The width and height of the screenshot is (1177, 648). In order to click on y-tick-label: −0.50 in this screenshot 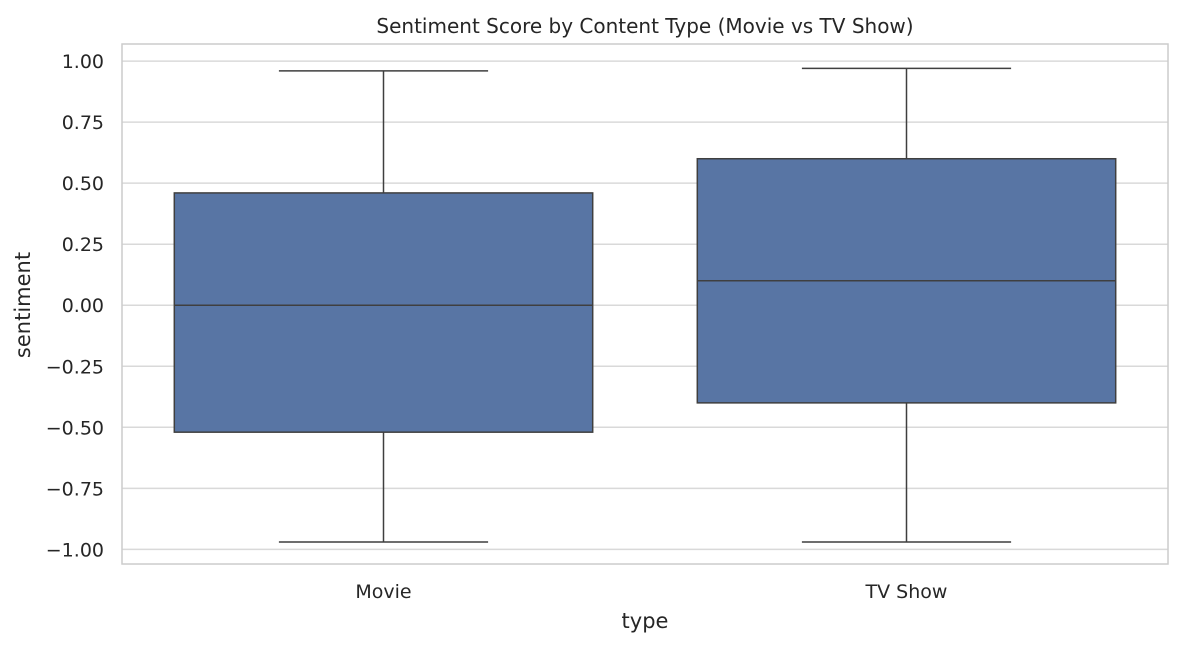, I will do `click(75, 428)`.